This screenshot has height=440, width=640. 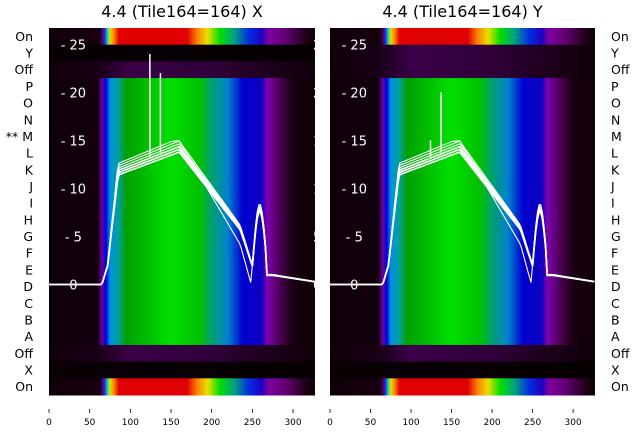 I want to click on row-label: E, so click(x=29, y=269).